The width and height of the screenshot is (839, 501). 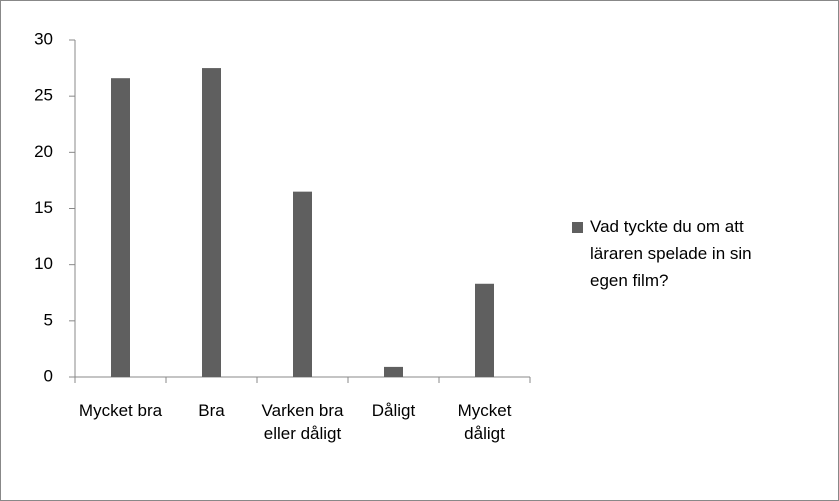 What do you see at coordinates (48, 375) in the screenshot?
I see `y-tick-label: 0` at bounding box center [48, 375].